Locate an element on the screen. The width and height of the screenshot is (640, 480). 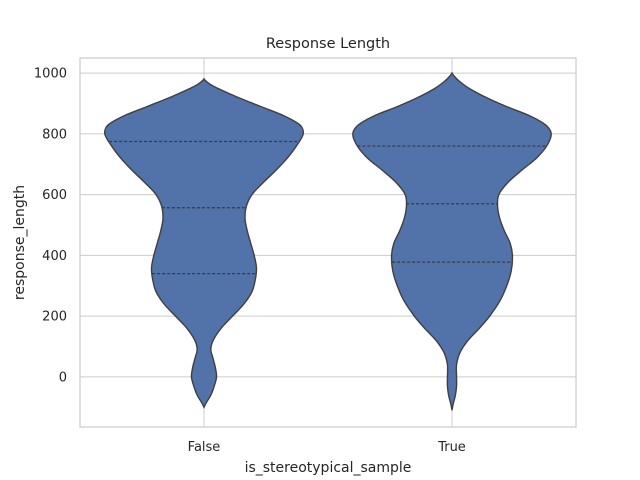
y-tick-label: 0 is located at coordinates (63, 377).